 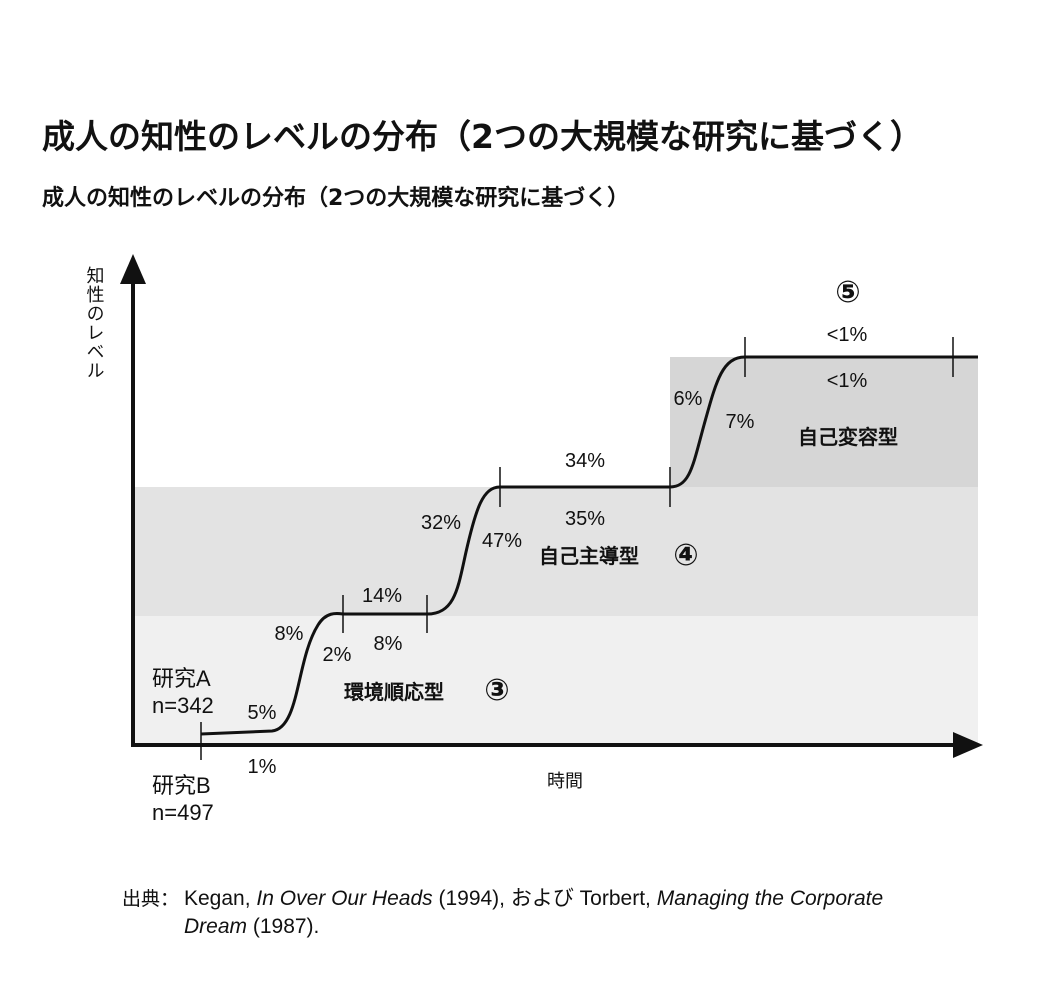 I want to click on zone-number-4: ④, so click(x=685, y=555).